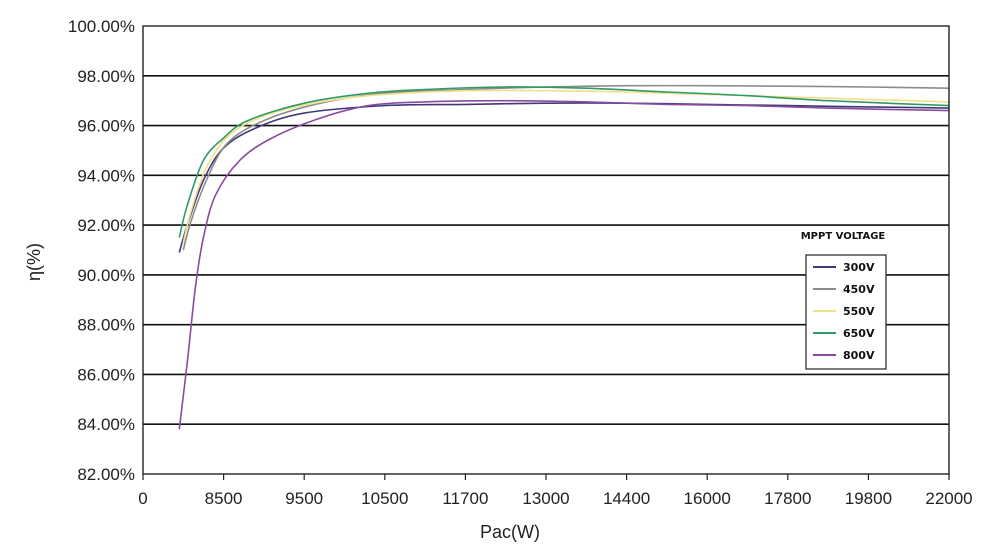  I want to click on x-tick-label: 8500, so click(224, 498).